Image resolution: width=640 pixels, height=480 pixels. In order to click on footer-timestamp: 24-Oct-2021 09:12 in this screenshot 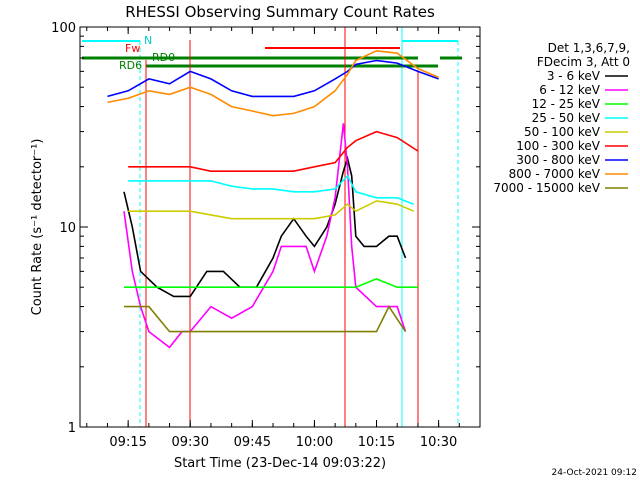, I will do `click(594, 473)`.